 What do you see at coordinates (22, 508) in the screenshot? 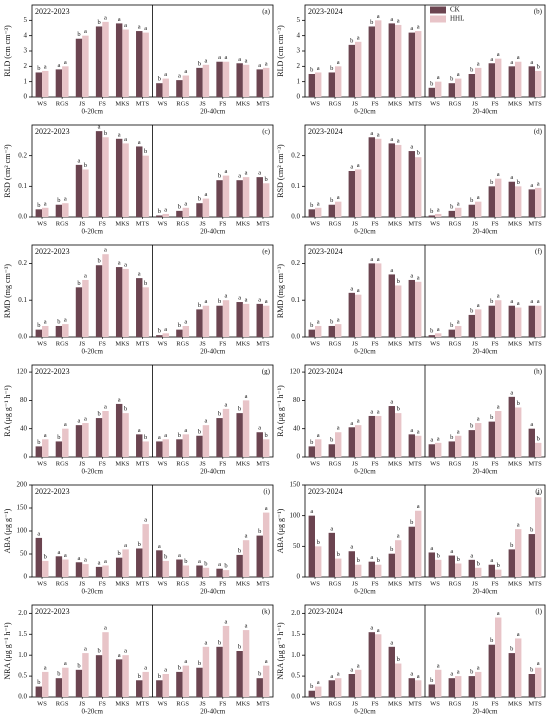
I see `y-tick-label: 150` at bounding box center [22, 508].